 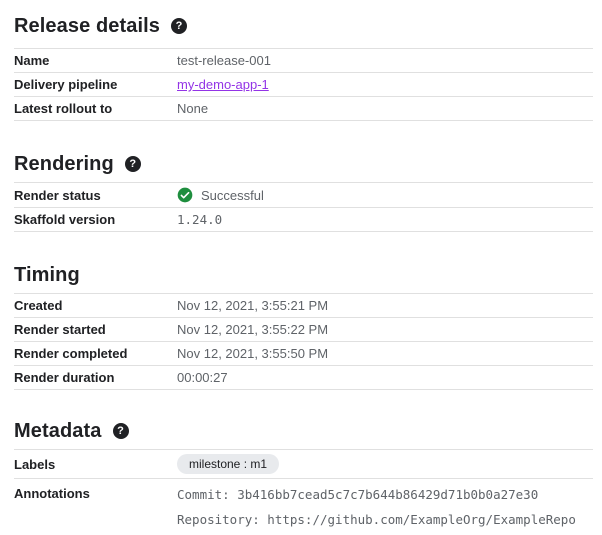 I want to click on field-label: Render started, so click(x=60, y=329).